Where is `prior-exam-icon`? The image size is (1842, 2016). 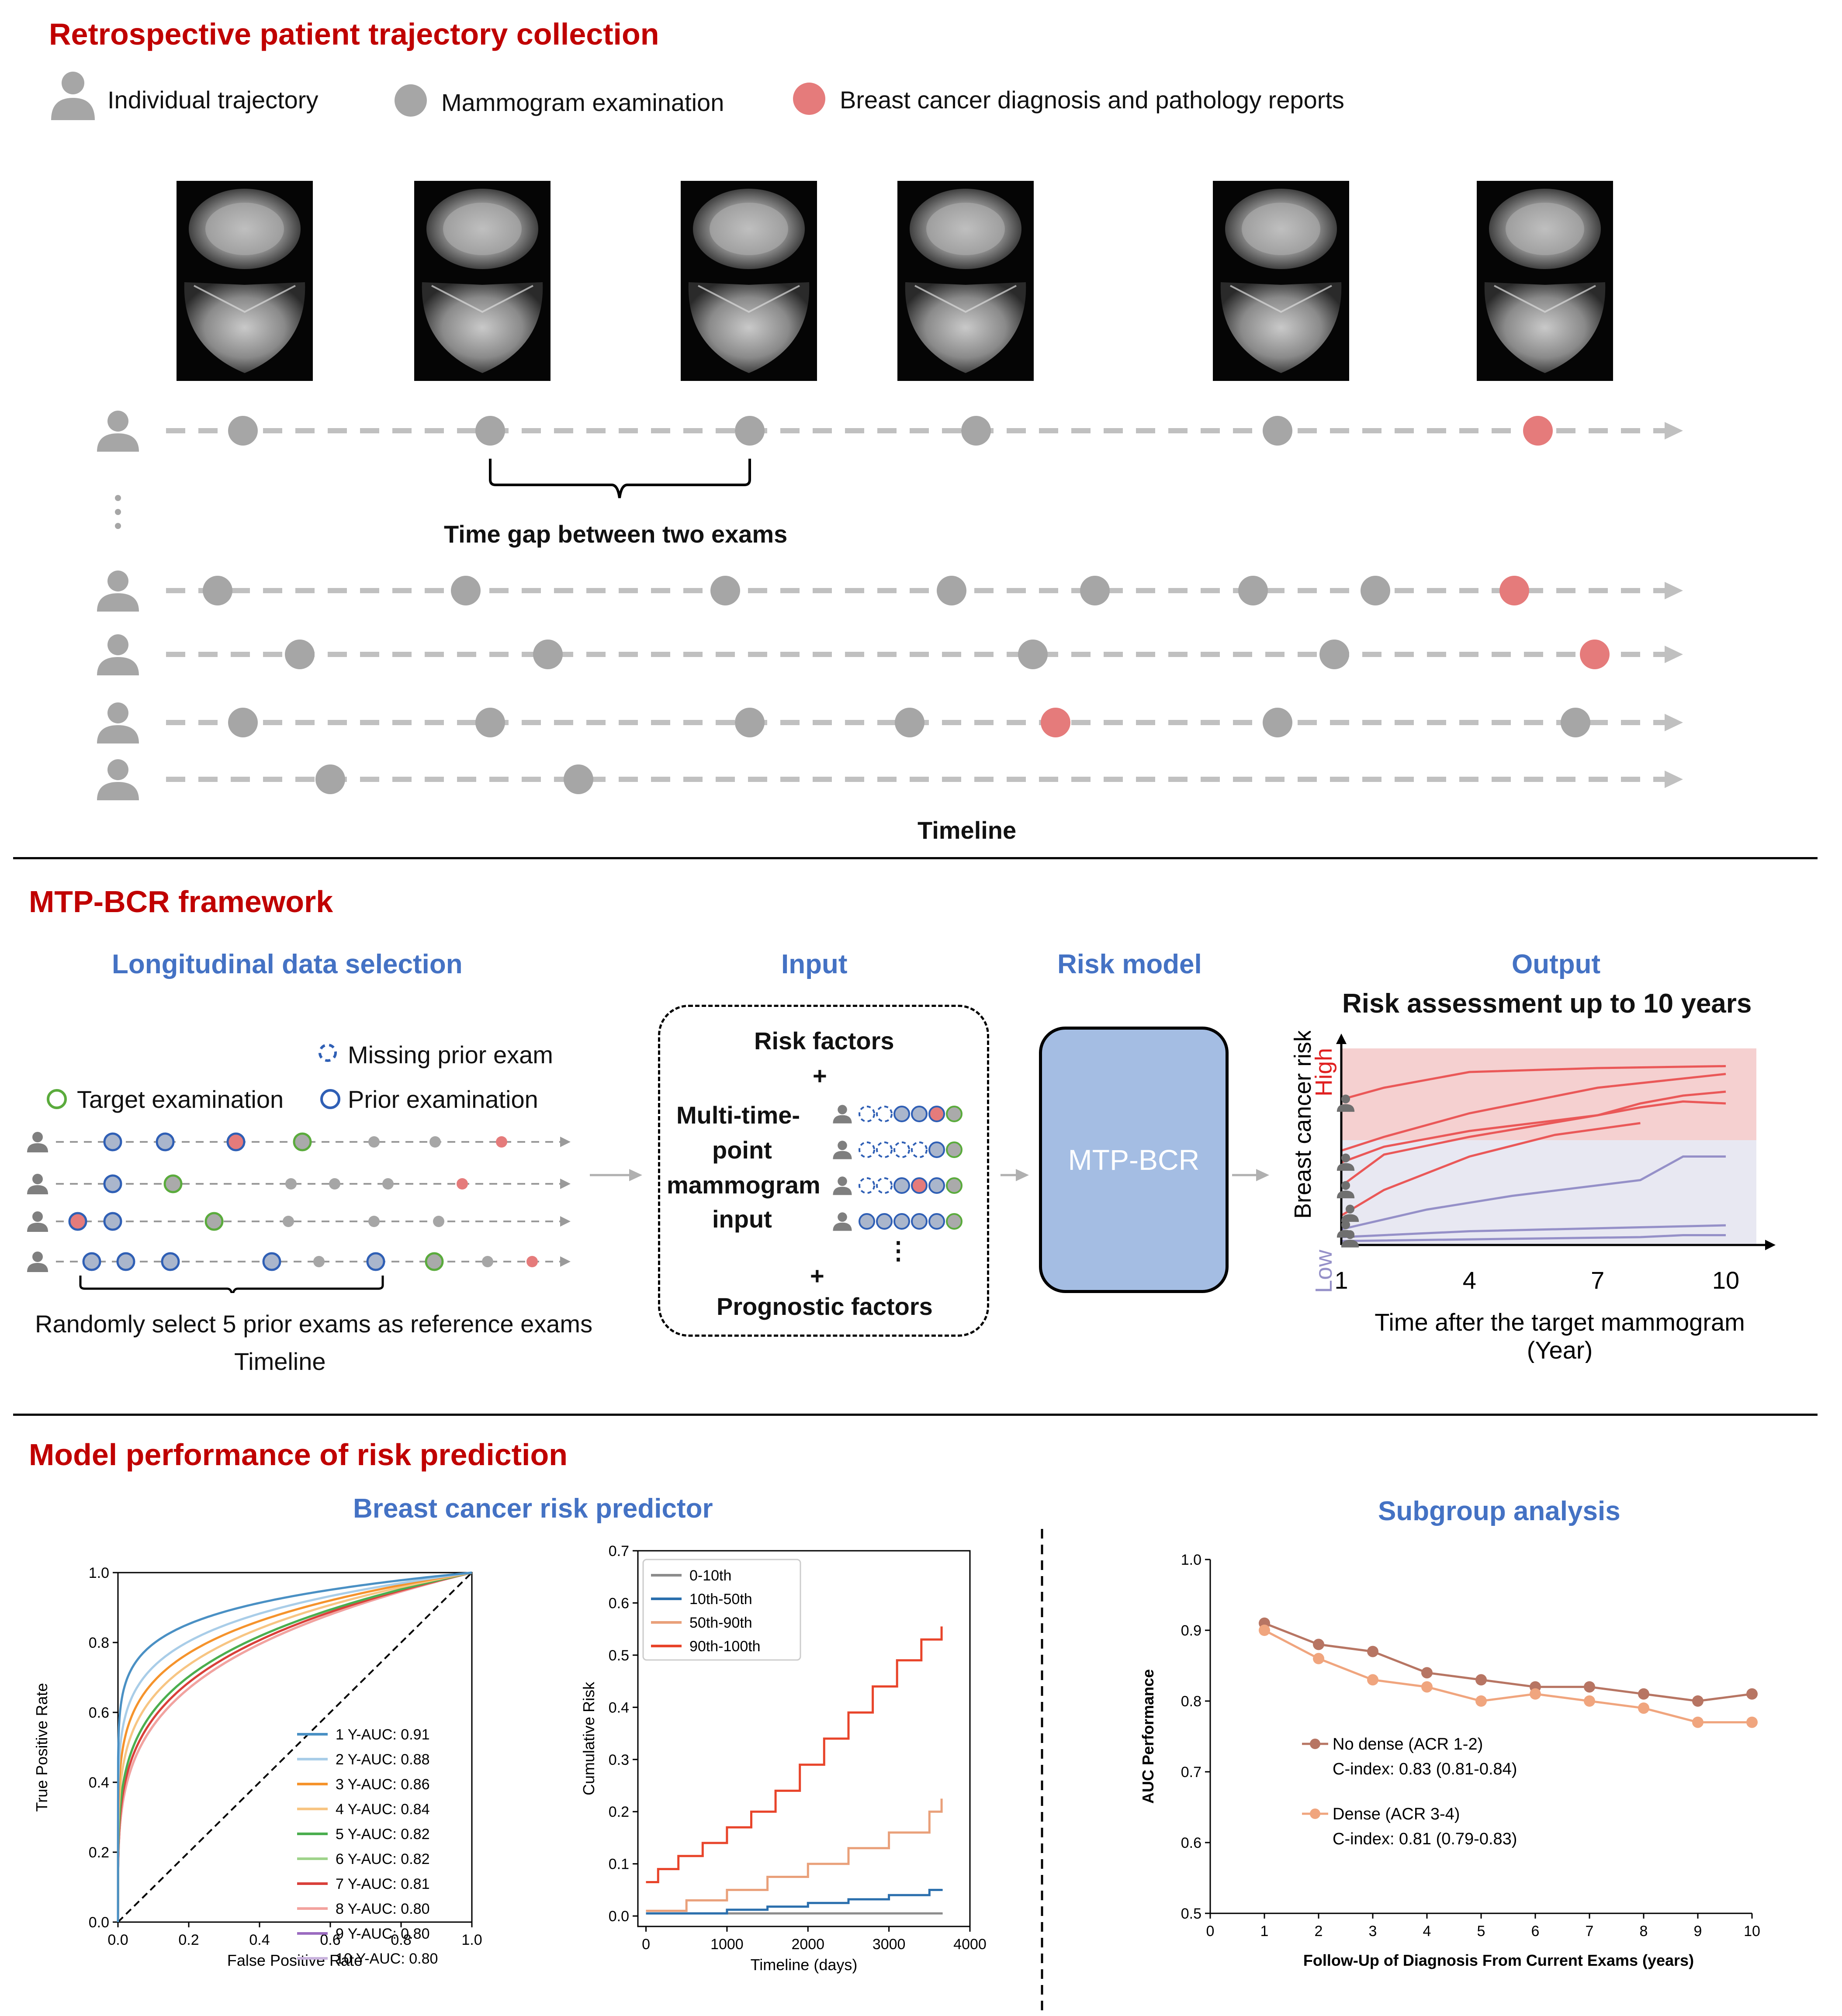
prior-exam-icon is located at coordinates (330, 1099).